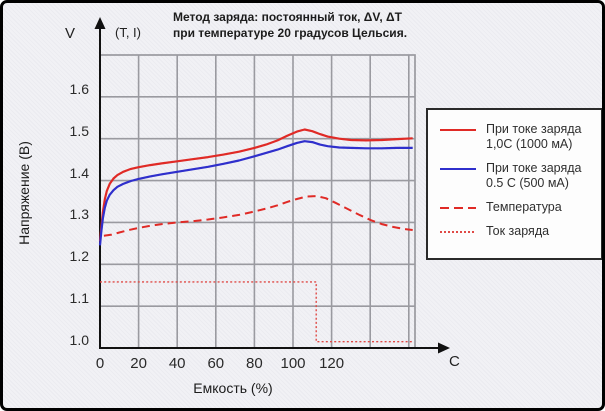 Image resolution: width=605 pixels, height=411 pixels. I want to click on x-tick-label: 0, so click(100, 363).